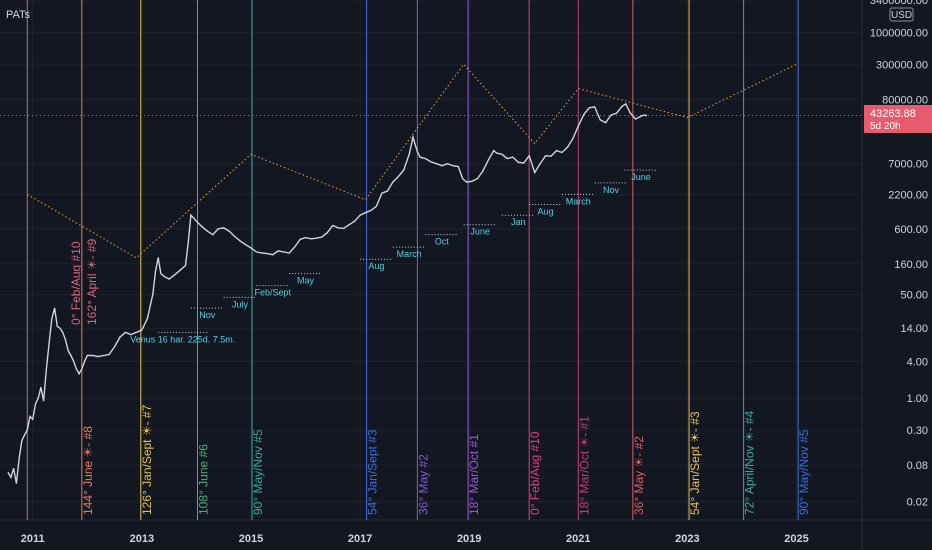  I want to click on y-tick-label: 300000.00, so click(902, 65).